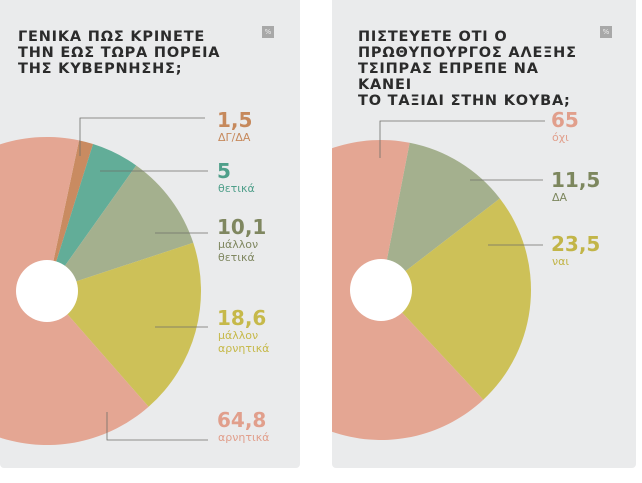  Describe the element at coordinates (464, 101) in the screenshot. I see `title-line: ΤΟ ΤΑΞΙΔΙ ΣΤΗΝ ΚΟΥΒΑ;` at that location.